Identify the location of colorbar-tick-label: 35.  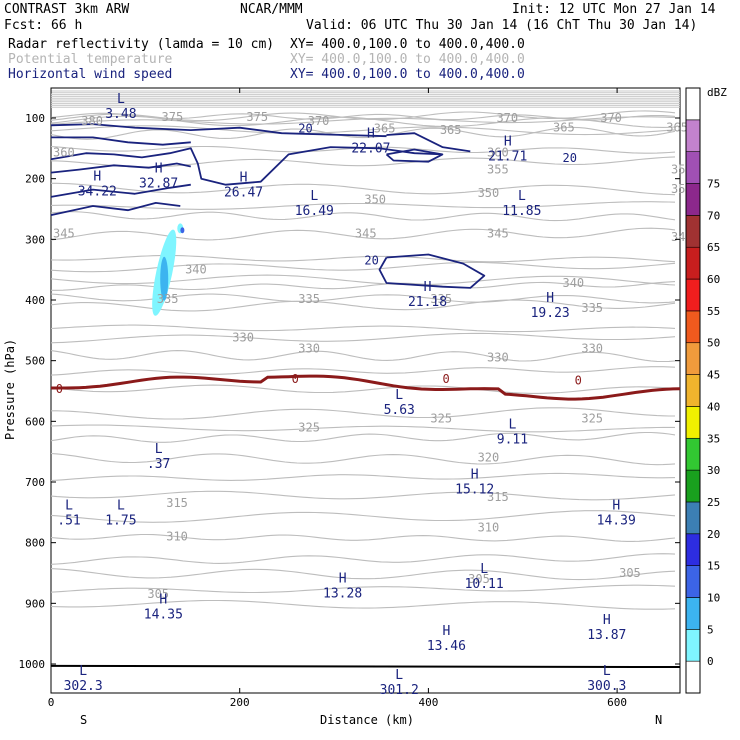
(713, 438).